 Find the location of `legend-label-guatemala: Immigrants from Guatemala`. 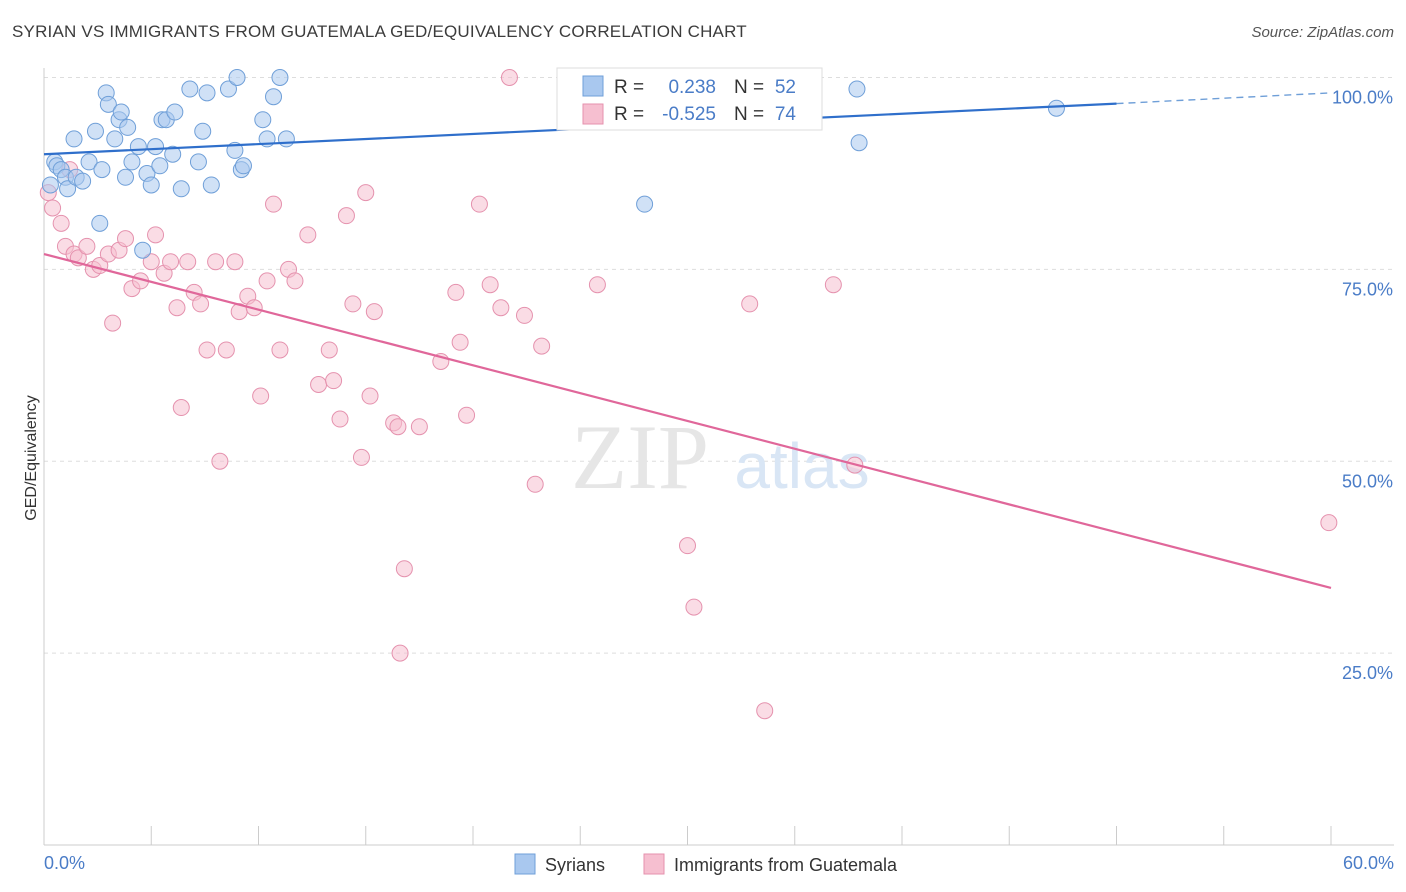

legend-label-guatemala: Immigrants from Guatemala is located at coordinates (786, 865).